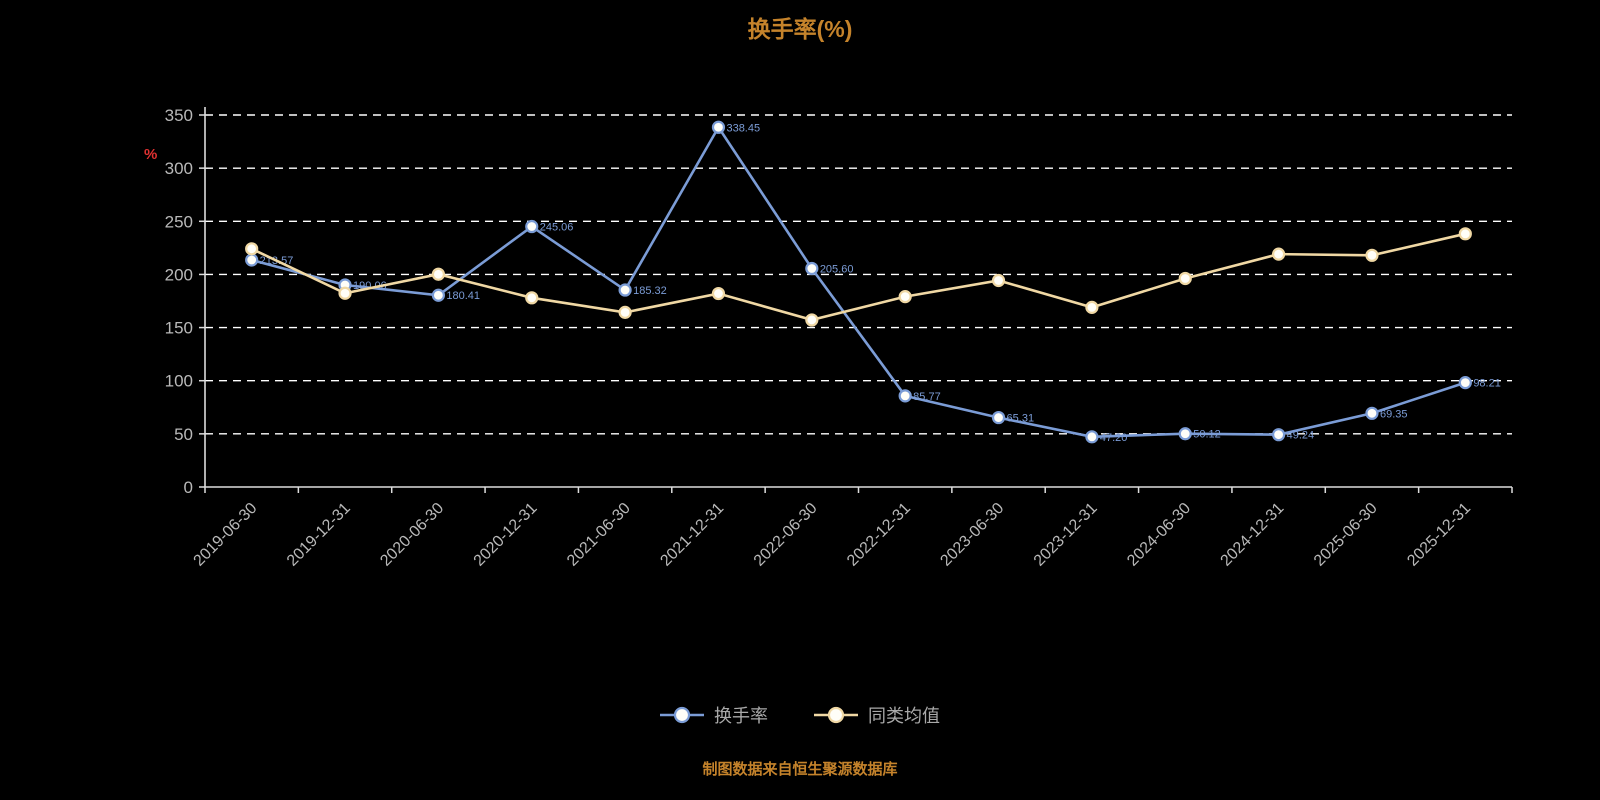 Image resolution: width=1600 pixels, height=800 pixels. I want to click on source-note: 制图数据来自恒生聚源数据库, so click(800, 769).